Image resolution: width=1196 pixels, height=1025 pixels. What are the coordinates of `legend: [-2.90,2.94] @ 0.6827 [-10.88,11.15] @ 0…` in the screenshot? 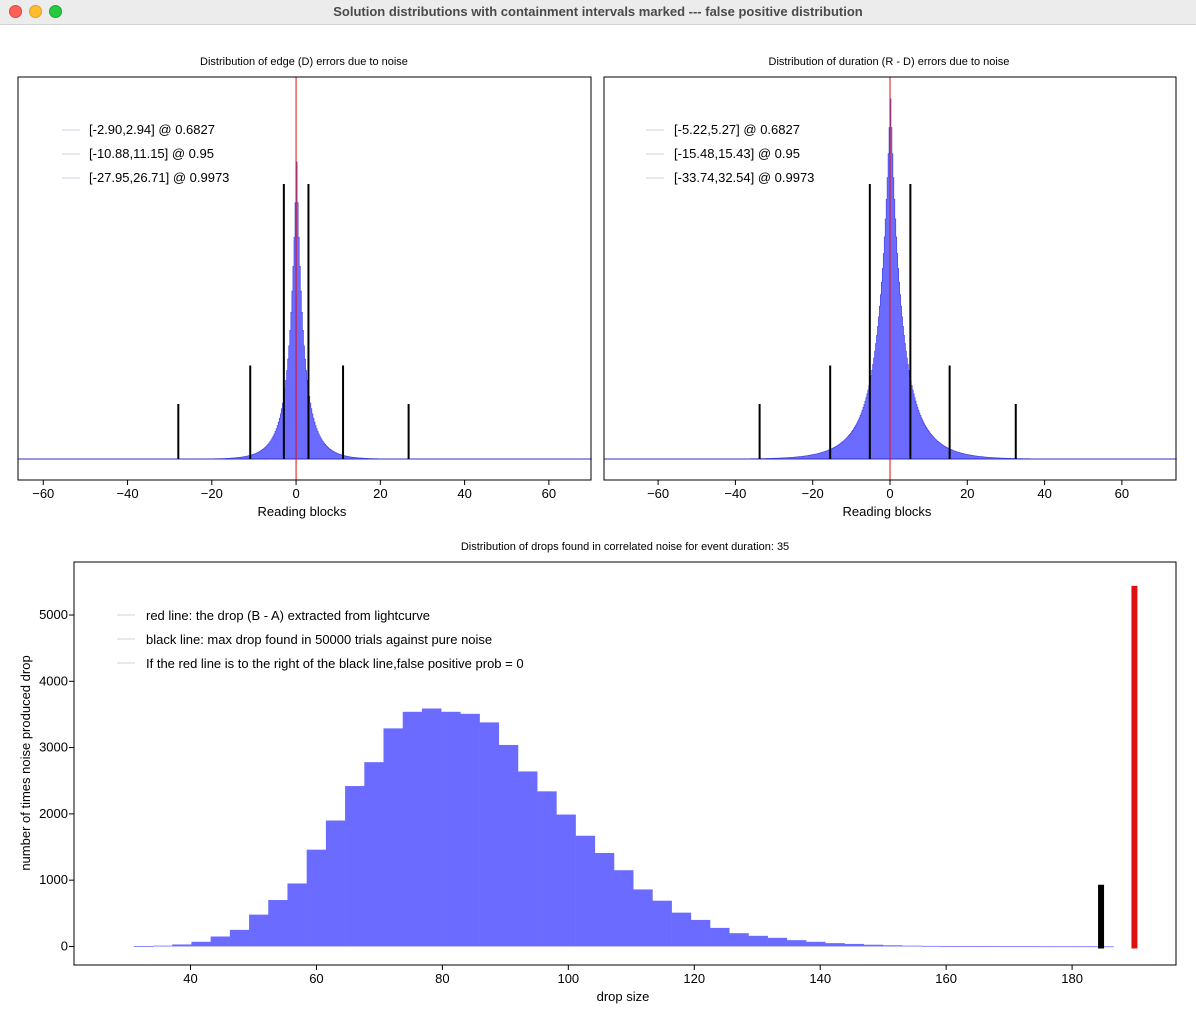 It's located at (145, 153).